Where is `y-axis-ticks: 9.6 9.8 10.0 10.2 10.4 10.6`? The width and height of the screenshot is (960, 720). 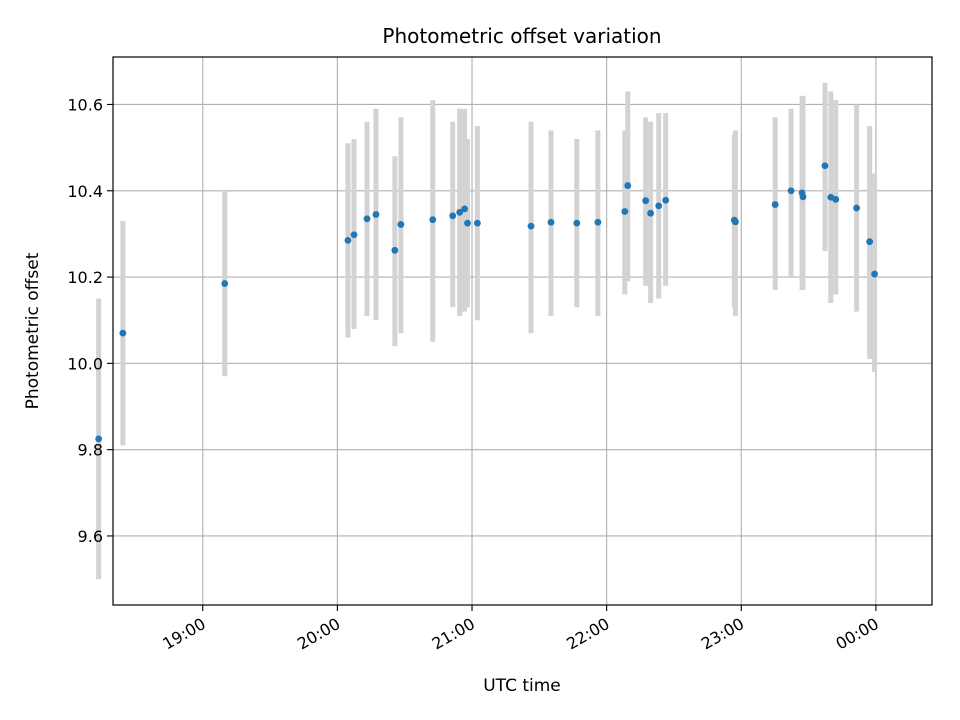 y-axis-ticks: 9.6 9.8 10.0 10.2 10.4 10.6 is located at coordinates (90, 320).